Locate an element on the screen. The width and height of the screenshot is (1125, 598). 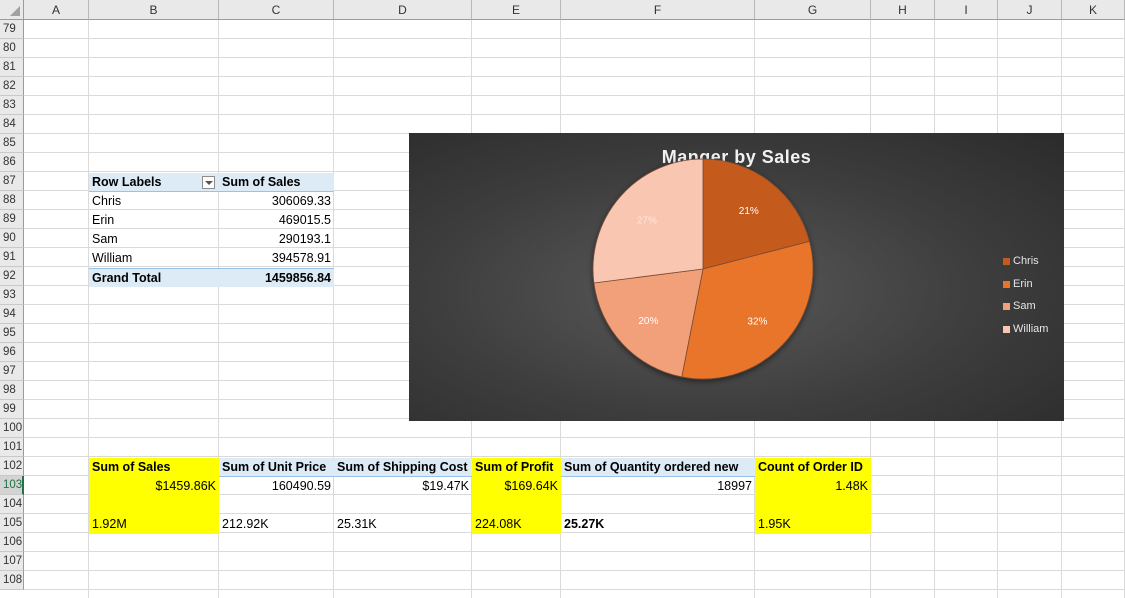
row-header-108: 108 is located at coordinates (12, 580).